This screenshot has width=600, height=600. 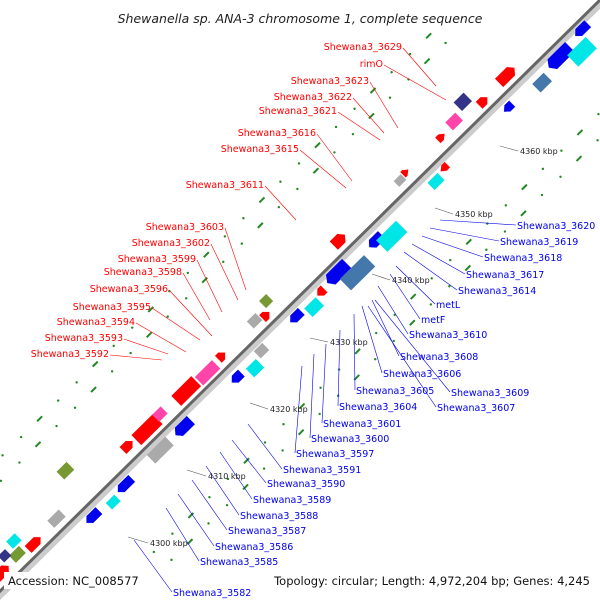 I want to click on gene-label-reverse: Shewana3_3610, so click(x=448, y=335).